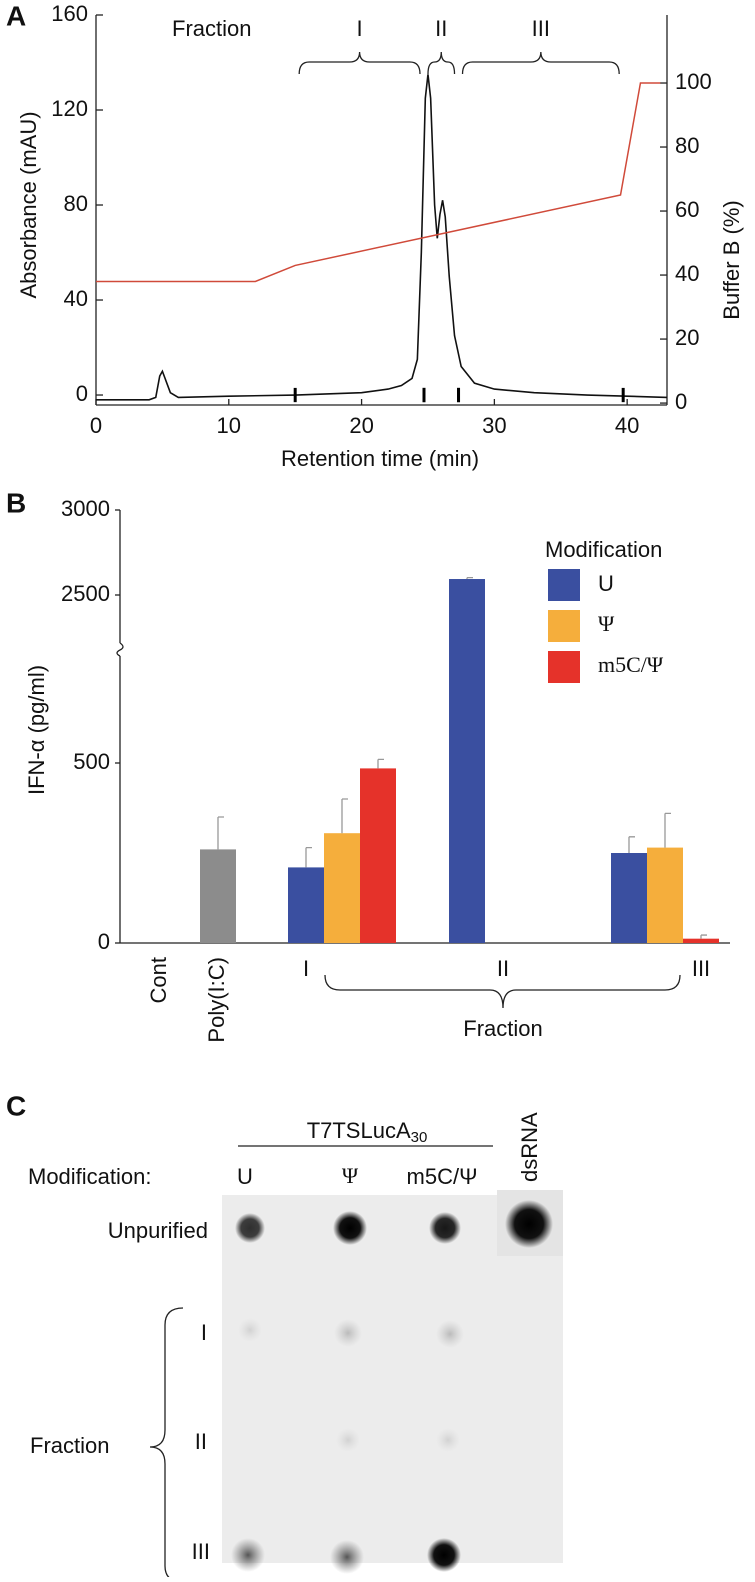  What do you see at coordinates (245, 1176) in the screenshot?
I see `column-label: U` at bounding box center [245, 1176].